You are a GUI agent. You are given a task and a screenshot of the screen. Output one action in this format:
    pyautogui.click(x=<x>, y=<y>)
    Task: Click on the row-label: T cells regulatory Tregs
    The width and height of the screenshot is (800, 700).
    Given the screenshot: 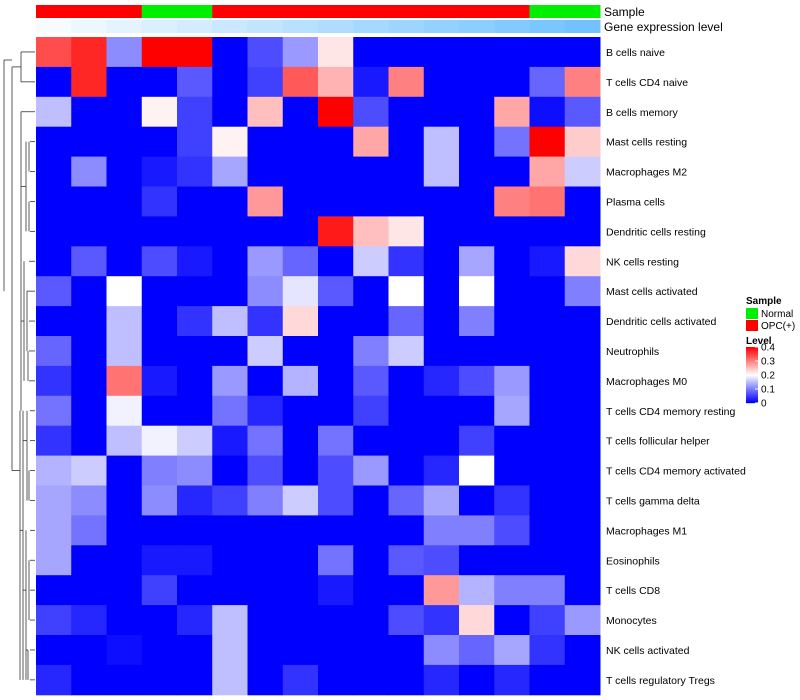 What is the action you would take?
    pyautogui.click(x=660, y=681)
    